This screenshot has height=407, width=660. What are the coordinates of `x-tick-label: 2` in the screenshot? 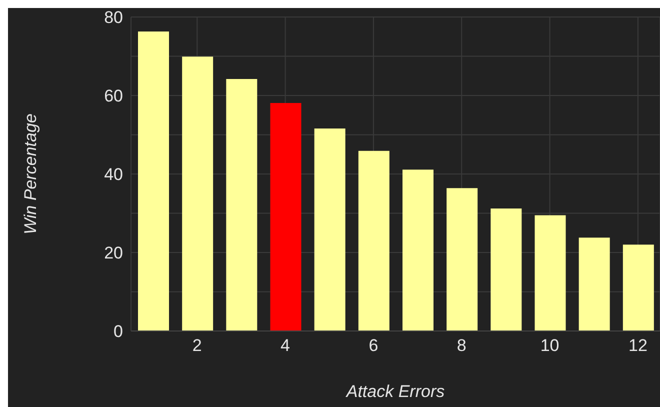 It's located at (197, 346).